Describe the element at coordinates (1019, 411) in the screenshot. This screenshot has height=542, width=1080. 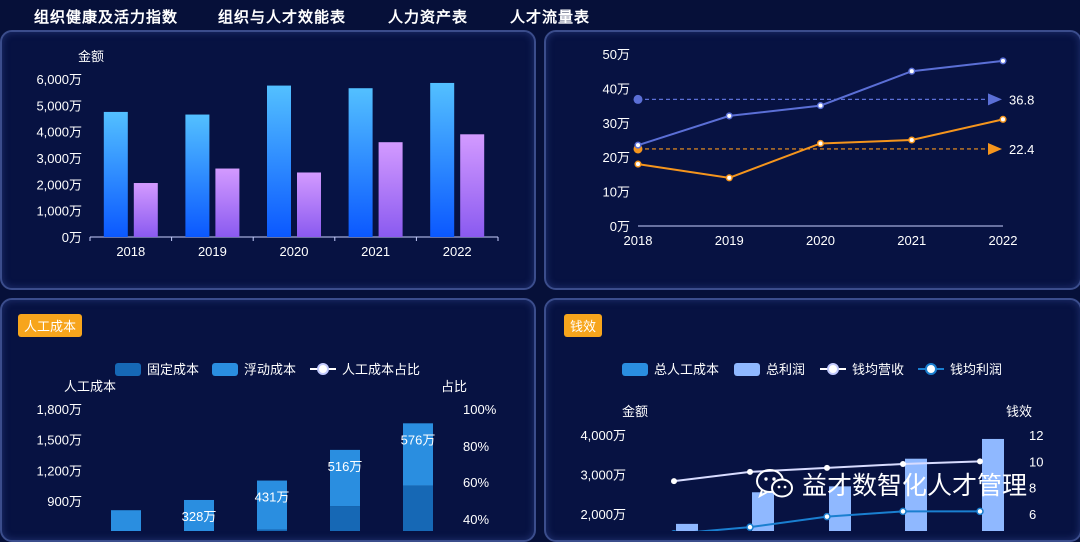
I see `money-y-right-label: 钱效` at that location.